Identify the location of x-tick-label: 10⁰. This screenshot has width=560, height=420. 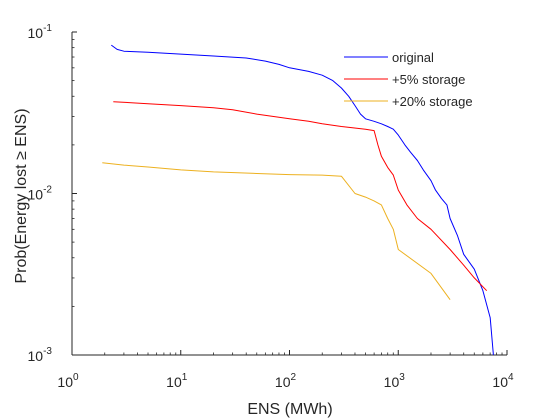
(68, 381).